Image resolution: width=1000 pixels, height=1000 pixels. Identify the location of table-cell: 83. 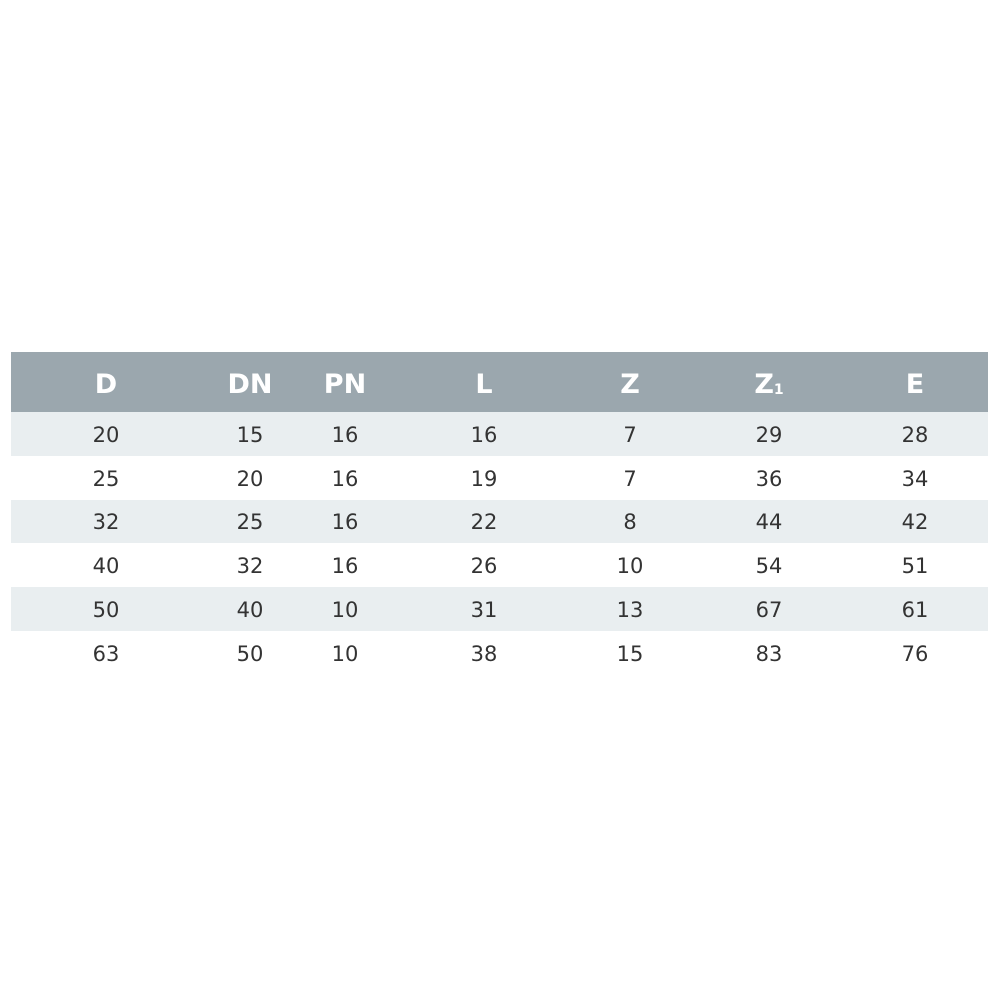
(769, 653).